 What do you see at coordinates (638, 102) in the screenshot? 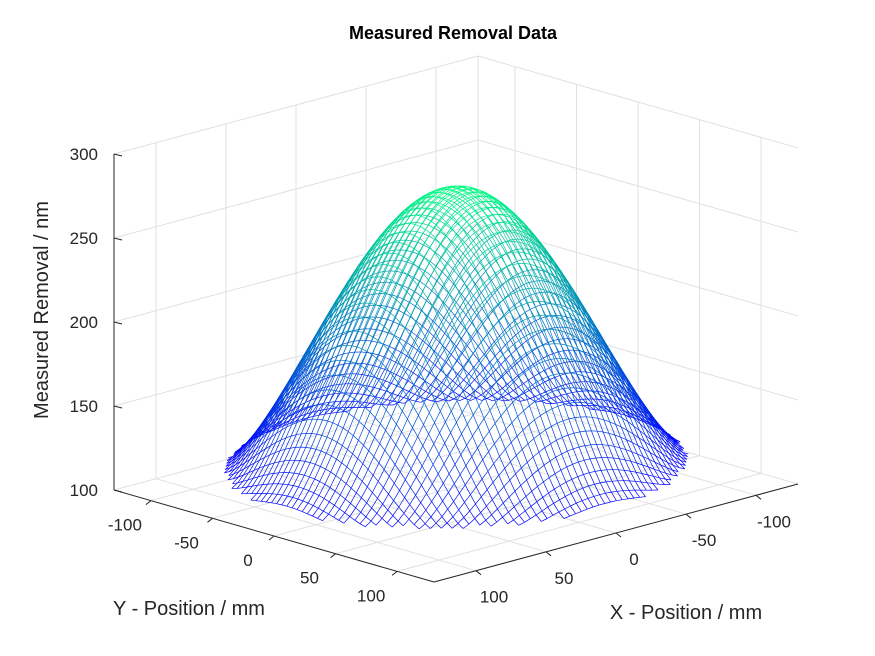
I see `wall-gridline-z` at bounding box center [638, 102].